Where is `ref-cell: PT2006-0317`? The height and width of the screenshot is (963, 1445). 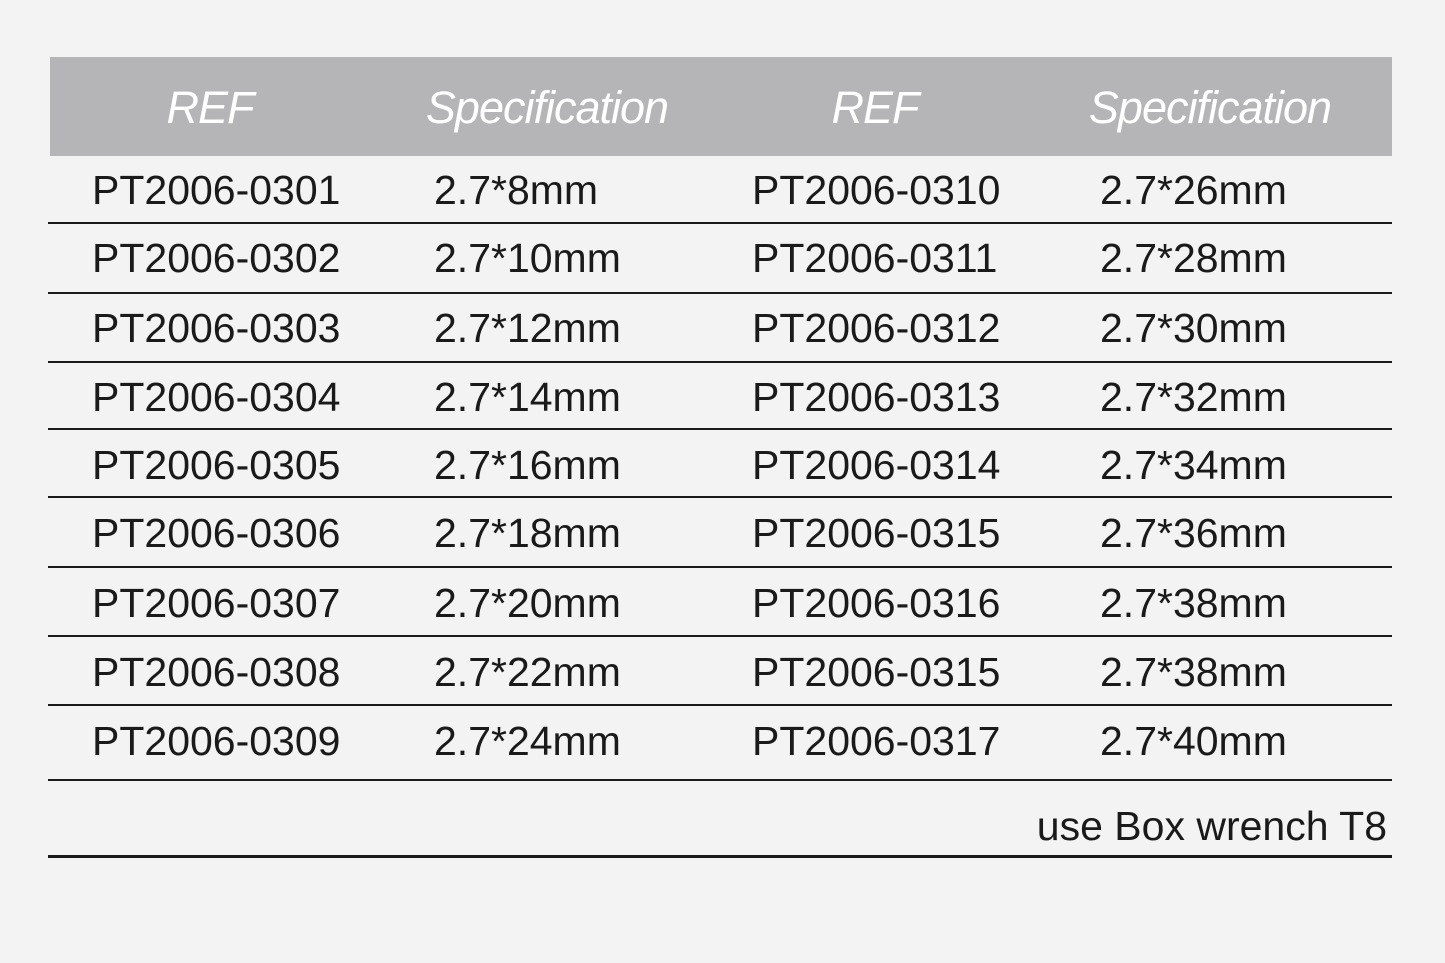 ref-cell: PT2006-0317 is located at coordinates (876, 741).